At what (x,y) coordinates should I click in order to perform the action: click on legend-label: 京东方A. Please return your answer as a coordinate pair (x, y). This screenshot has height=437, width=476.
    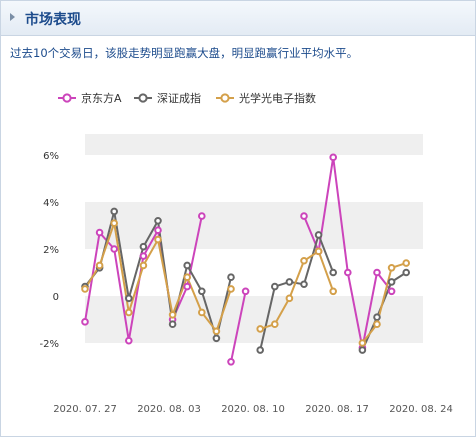
    Looking at the image, I should click on (101, 98).